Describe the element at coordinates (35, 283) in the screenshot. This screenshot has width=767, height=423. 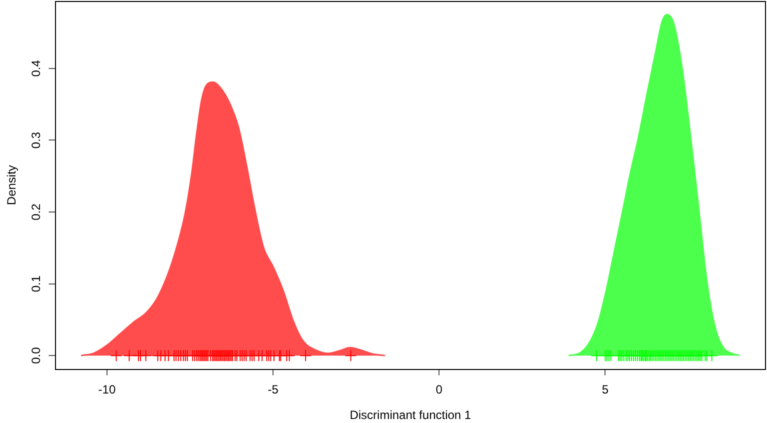
I see `y-tick-label: 0.1` at that location.